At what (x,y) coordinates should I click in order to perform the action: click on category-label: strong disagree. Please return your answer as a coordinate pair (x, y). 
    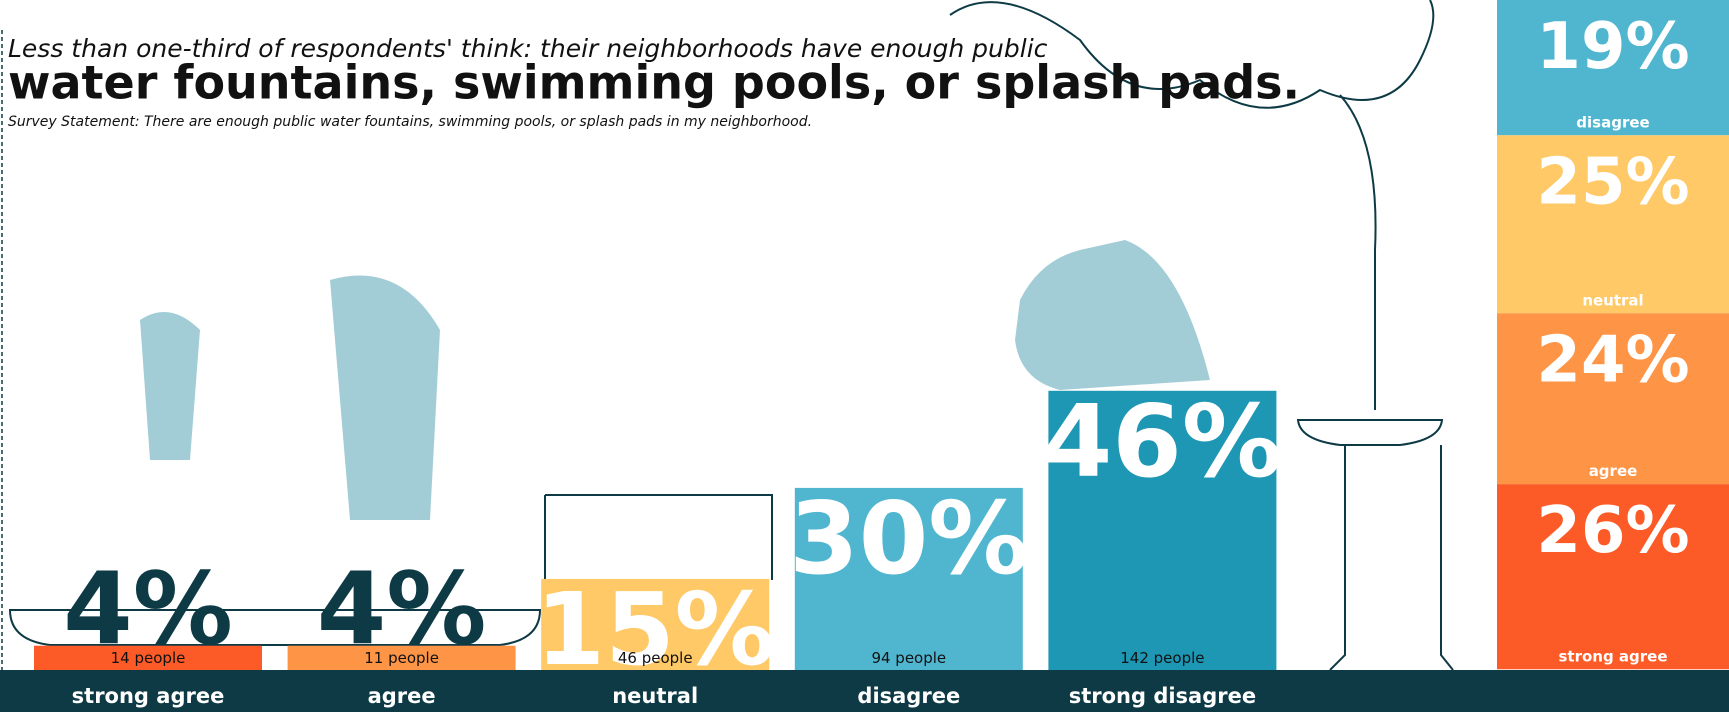
    Looking at the image, I should click on (1162, 696).